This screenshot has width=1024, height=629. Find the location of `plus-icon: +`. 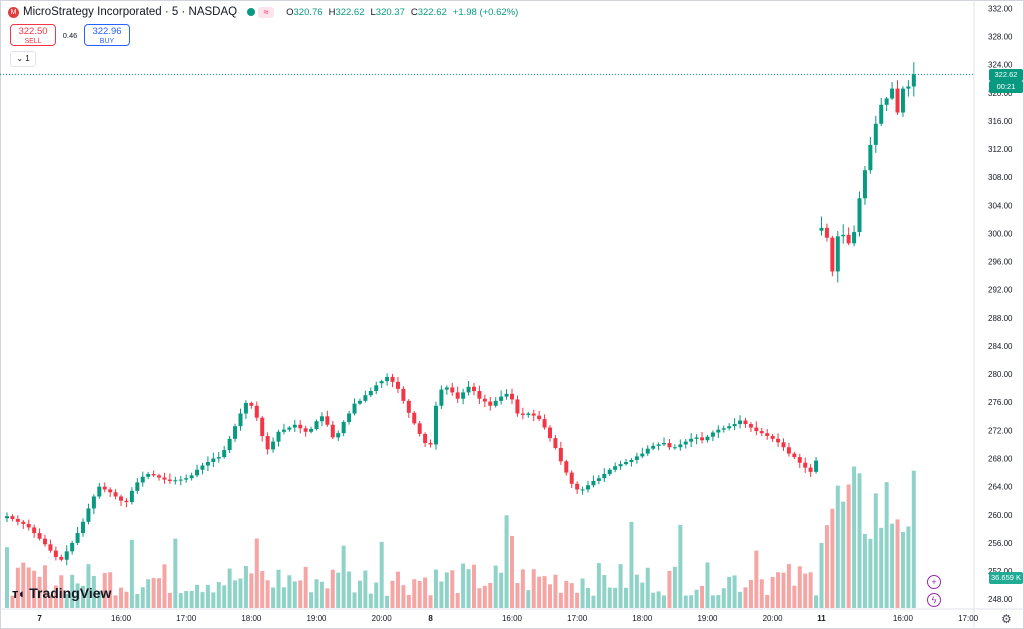

plus-icon: + is located at coordinates (934, 582).